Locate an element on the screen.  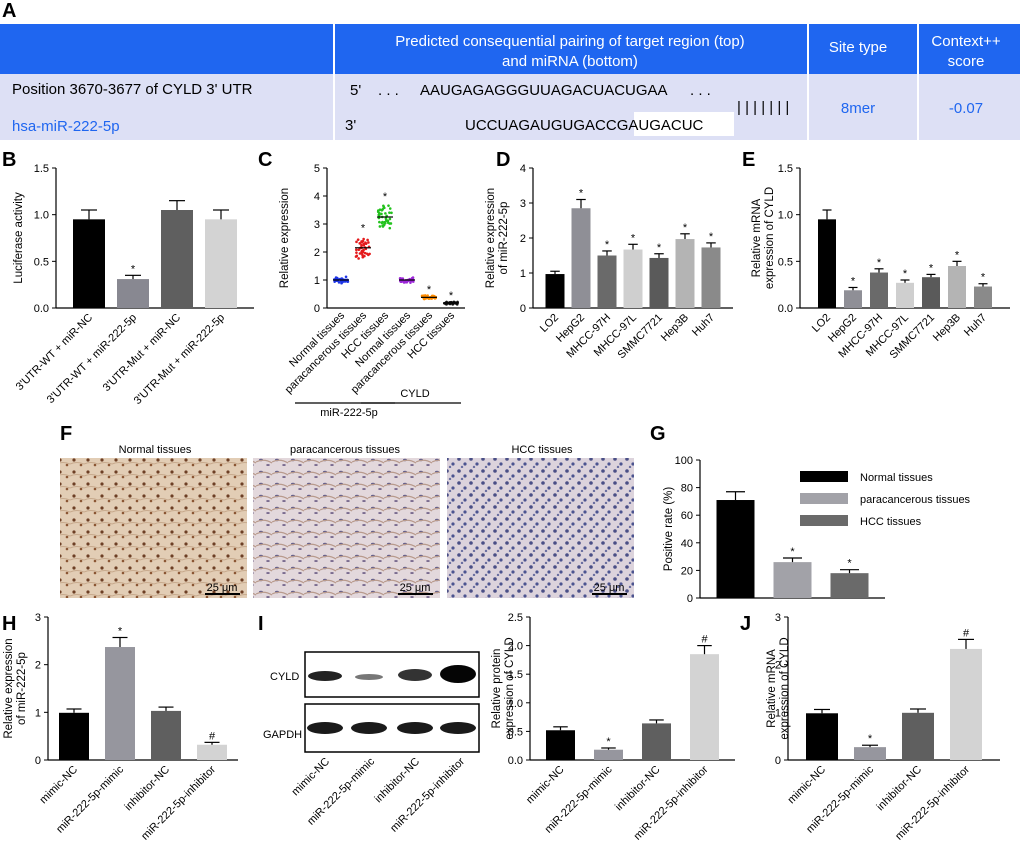
y-tick-label: 3 is located at coordinates (317, 225).